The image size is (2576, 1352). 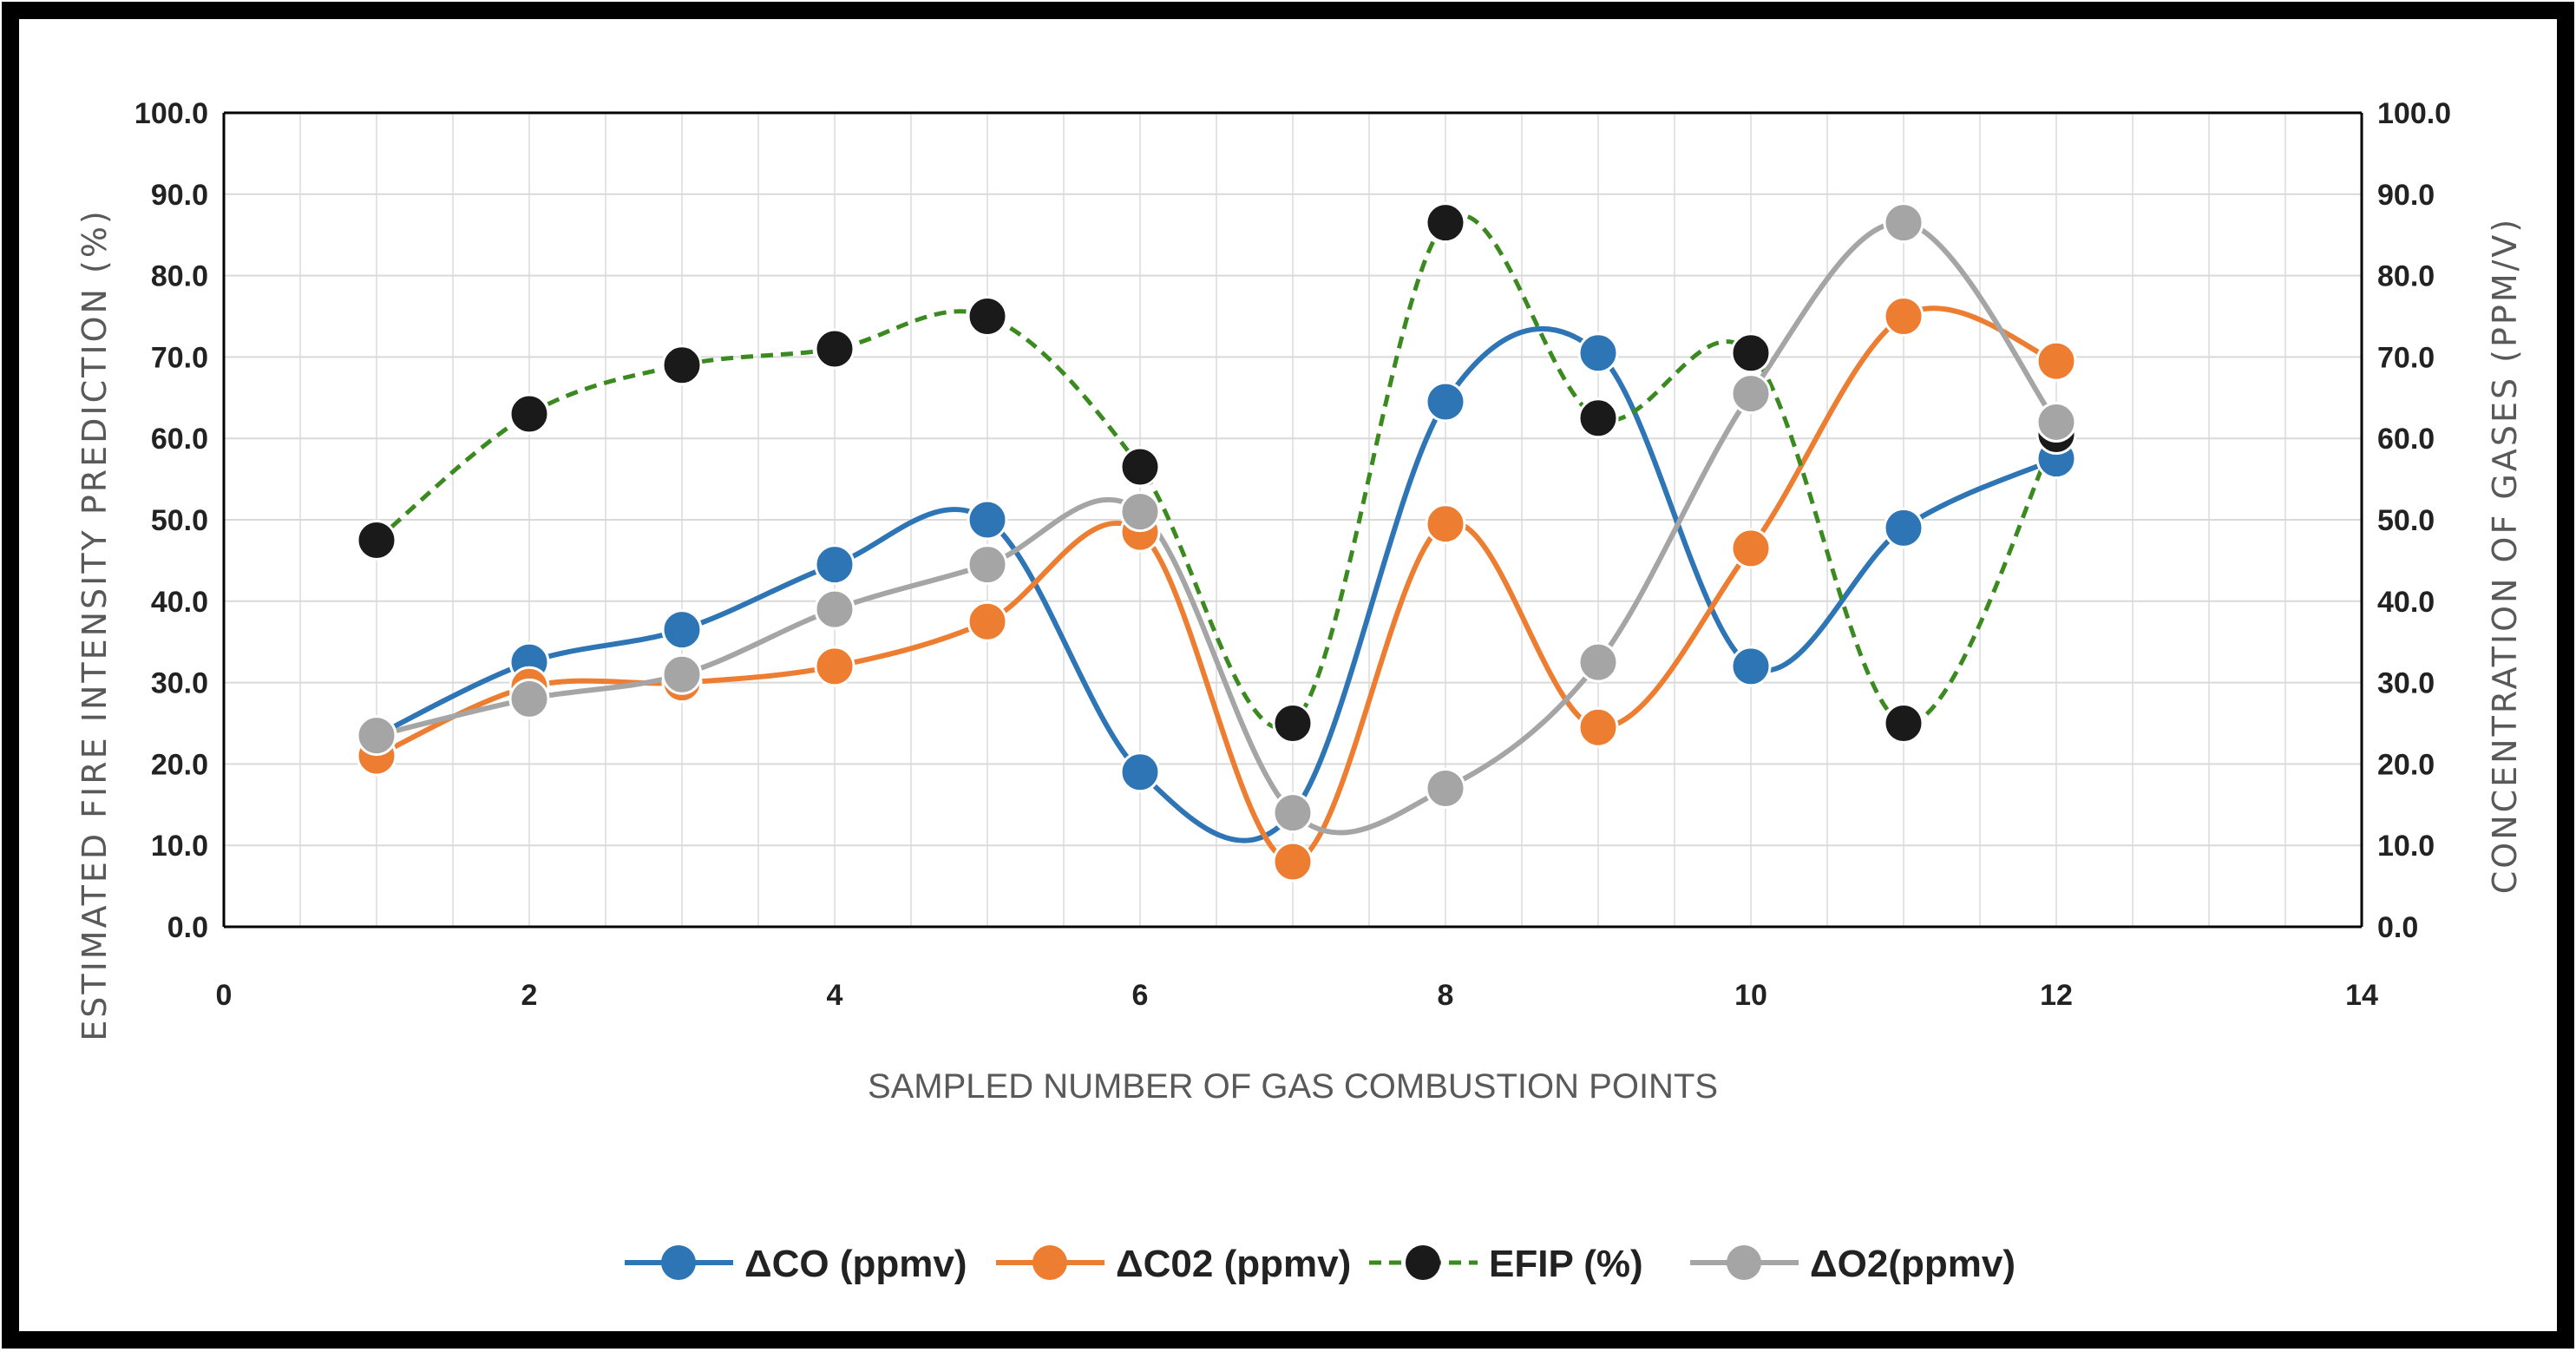 What do you see at coordinates (2505, 556) in the screenshot?
I see `y-axis-right-title: CONCENTRATION OF GASES (PPM/V)` at bounding box center [2505, 556].